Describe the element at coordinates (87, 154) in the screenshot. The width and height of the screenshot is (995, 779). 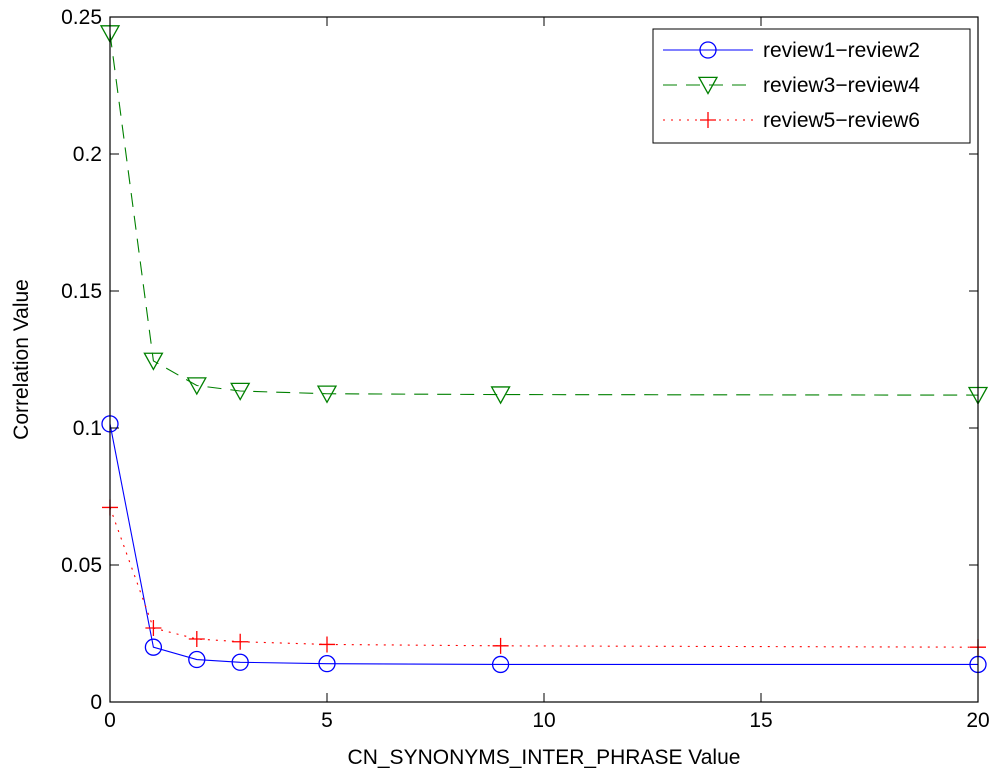
I see `y-tick-label: 0.2` at that location.